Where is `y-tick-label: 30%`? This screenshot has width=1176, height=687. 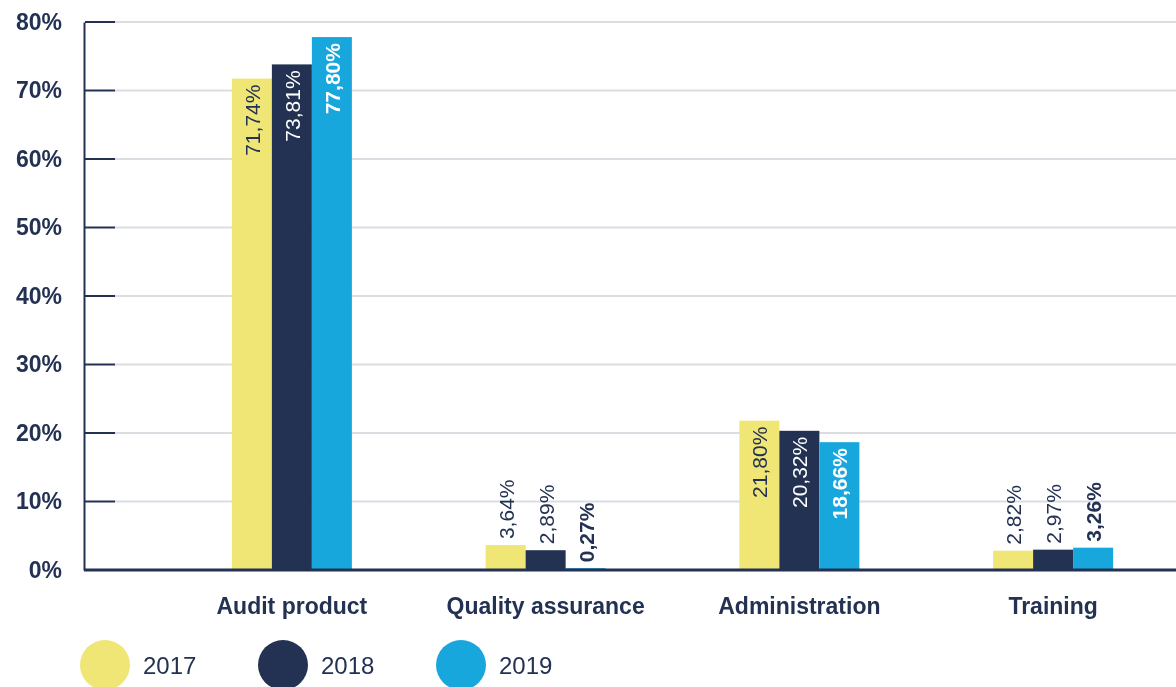 y-tick-label: 30% is located at coordinates (38, 364).